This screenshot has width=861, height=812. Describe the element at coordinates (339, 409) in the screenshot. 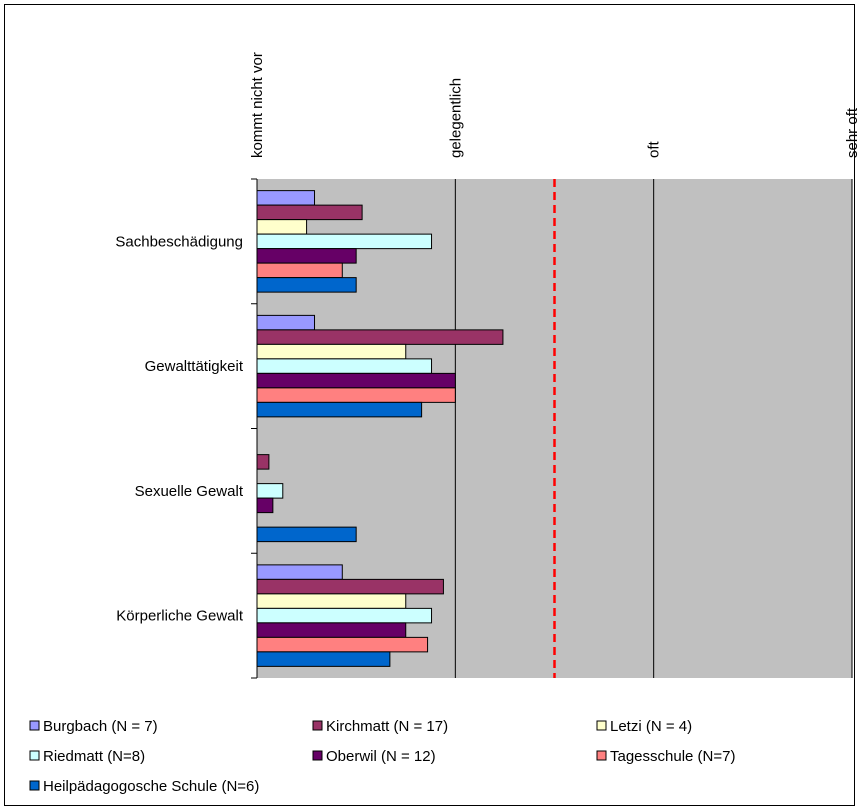

I see `bar-heilpädagogosche-gewalttätigkeit` at that location.